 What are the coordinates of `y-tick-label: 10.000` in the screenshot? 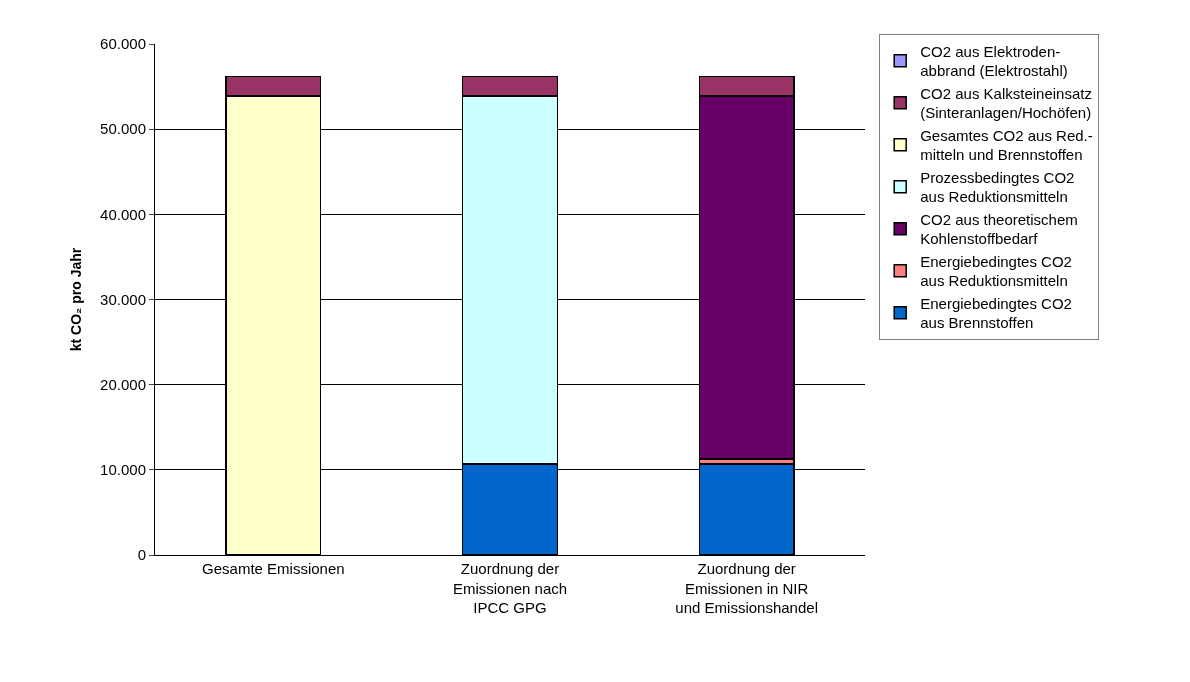 It's located at (123, 470).